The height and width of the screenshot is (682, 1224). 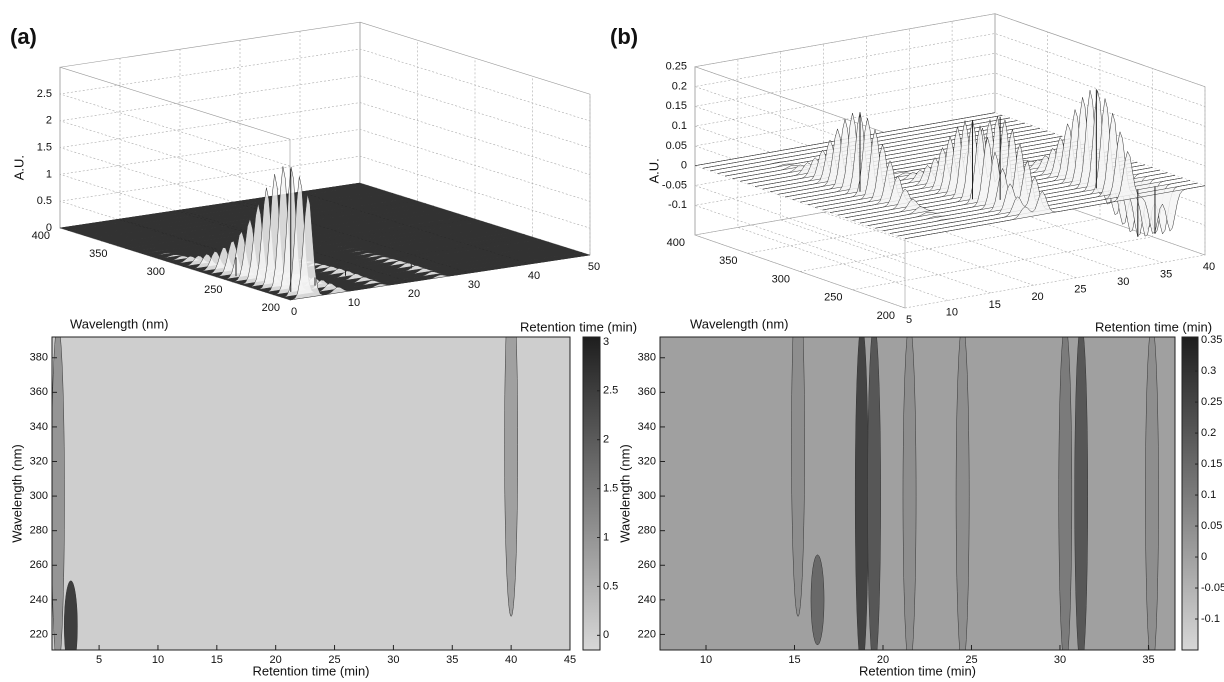 I want to click on colorbar-tick-label: 2, so click(x=606, y=440).